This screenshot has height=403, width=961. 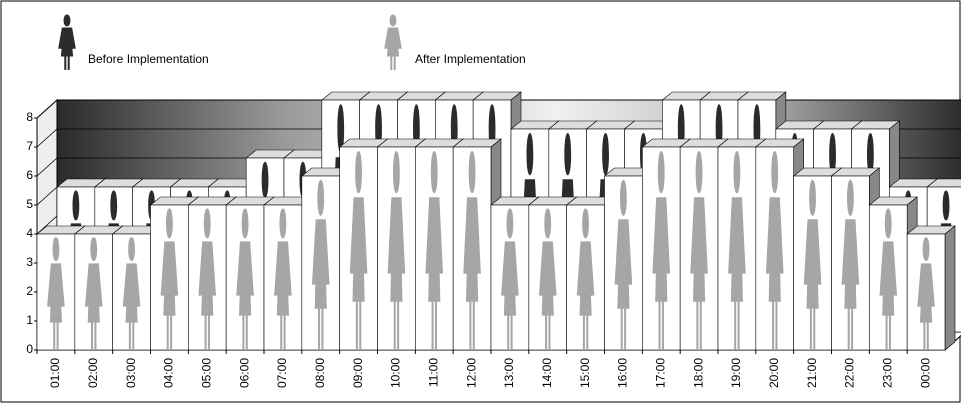 I want to click on x-tick-label: 14:00, so click(x=547, y=373).